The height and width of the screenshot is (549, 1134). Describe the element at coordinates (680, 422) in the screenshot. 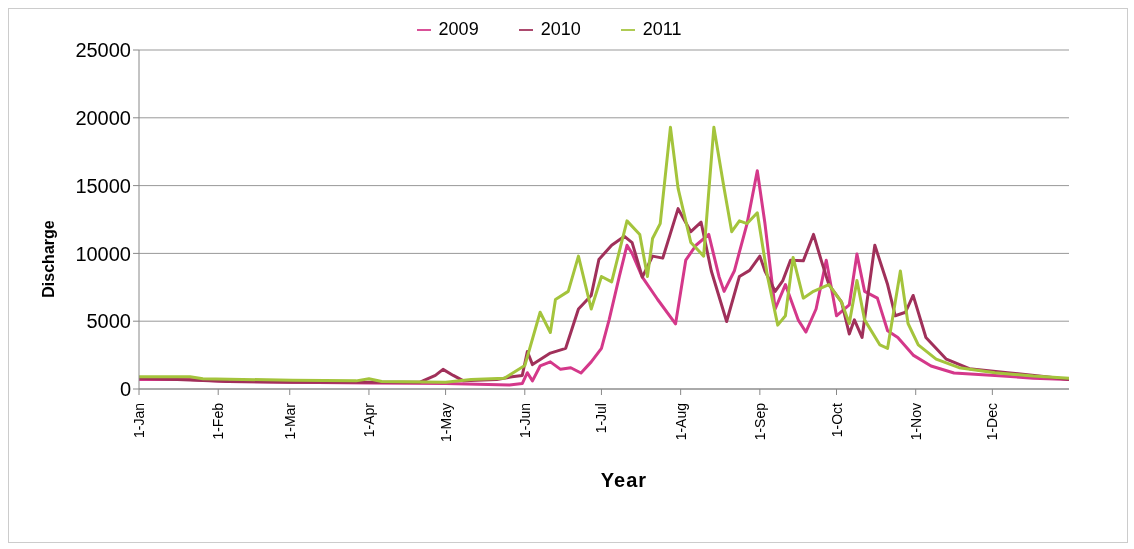

I see `x-tick-label: 1-Aug` at that location.